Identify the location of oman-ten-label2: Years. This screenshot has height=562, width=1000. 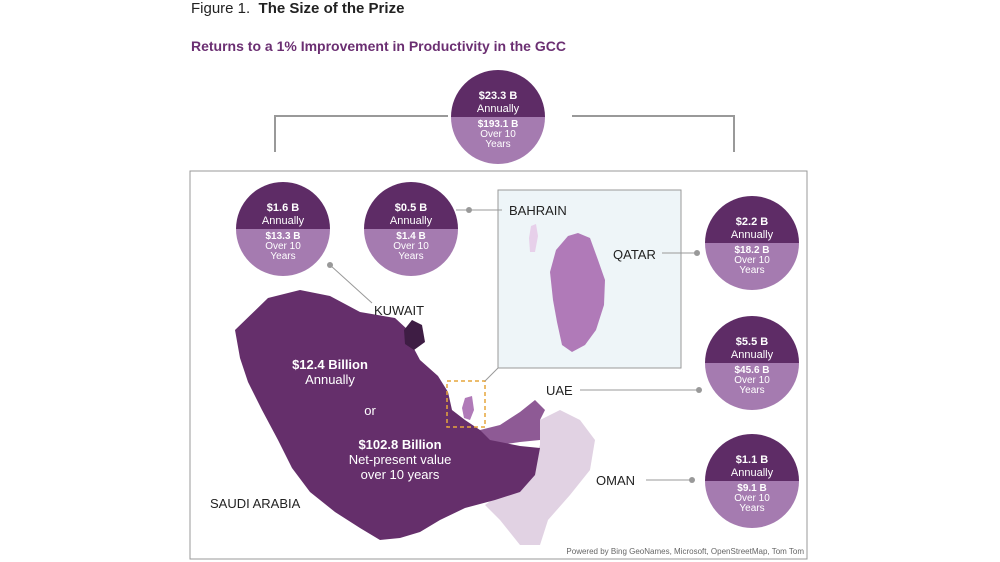
(752, 508).